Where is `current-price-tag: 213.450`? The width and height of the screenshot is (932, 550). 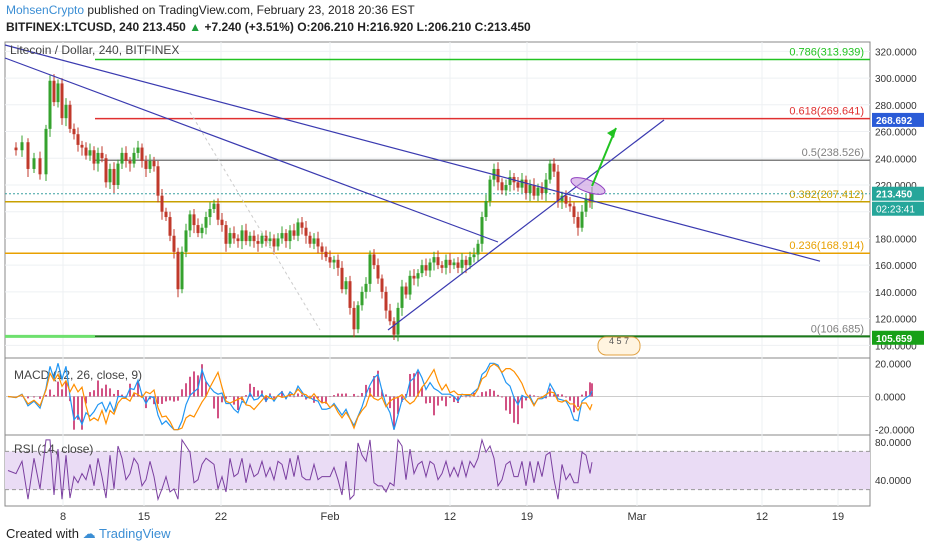 current-price-tag: 213.450 is located at coordinates (894, 195).